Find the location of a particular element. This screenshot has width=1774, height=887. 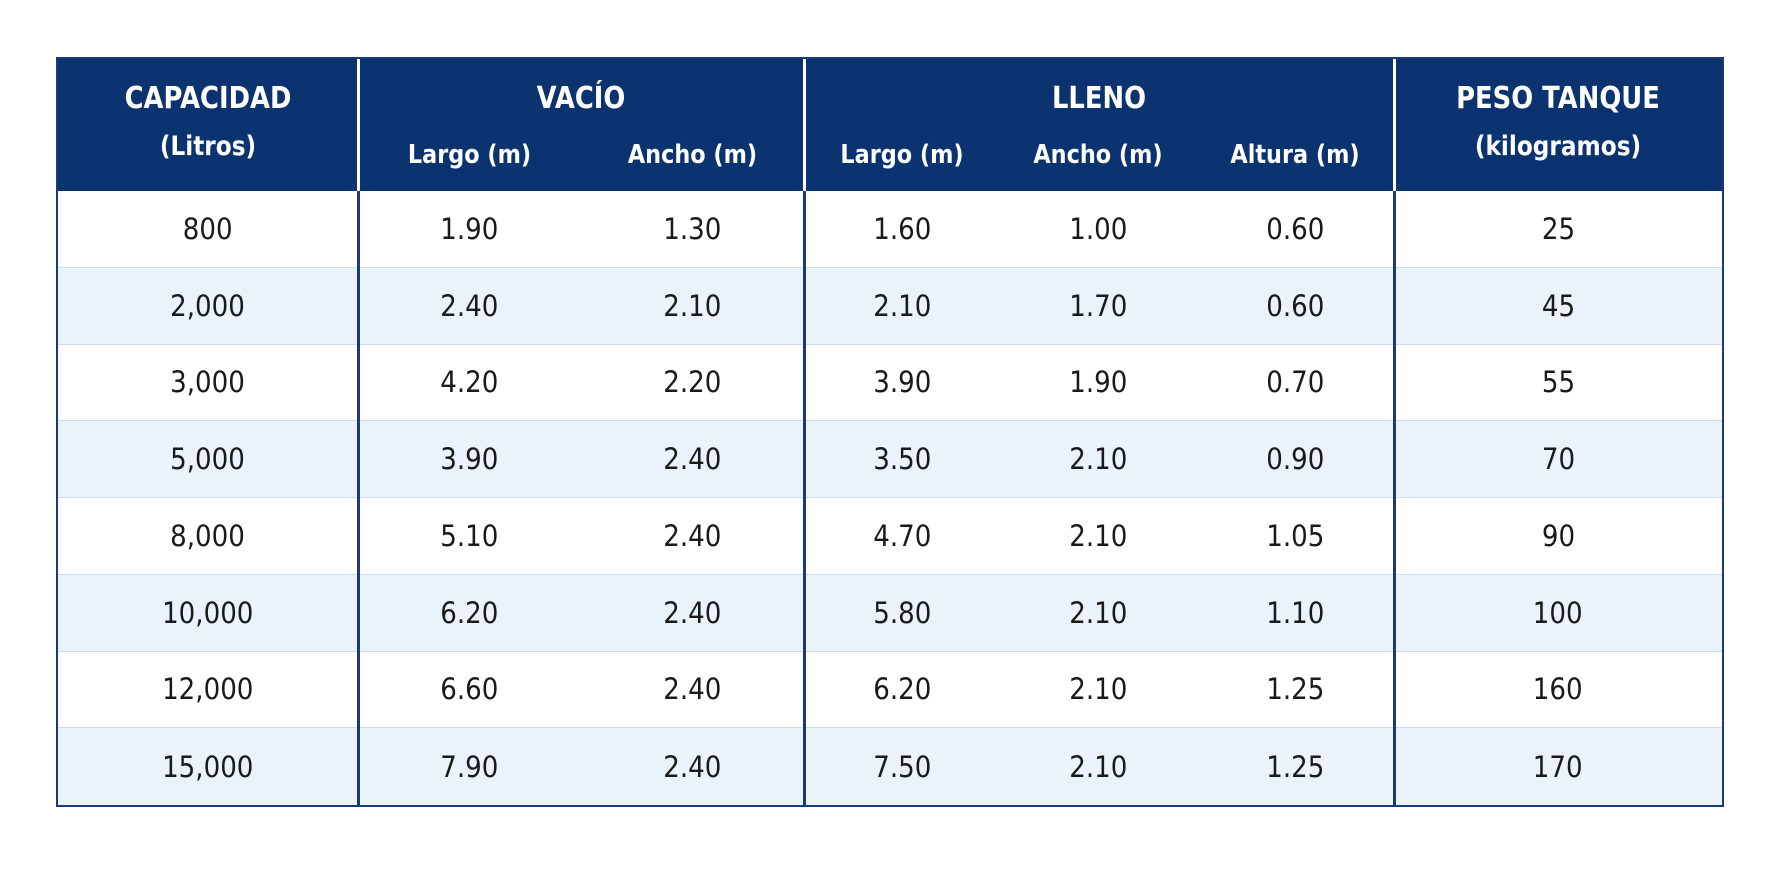

table-cell: 6.60 is located at coordinates (469, 690).